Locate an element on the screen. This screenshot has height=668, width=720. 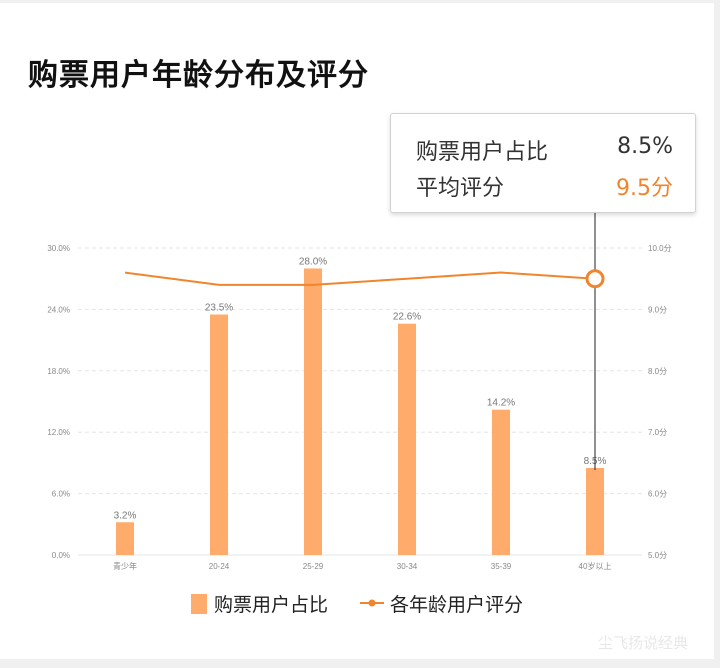
left-tick-label: 30.0% is located at coordinates (58, 248).